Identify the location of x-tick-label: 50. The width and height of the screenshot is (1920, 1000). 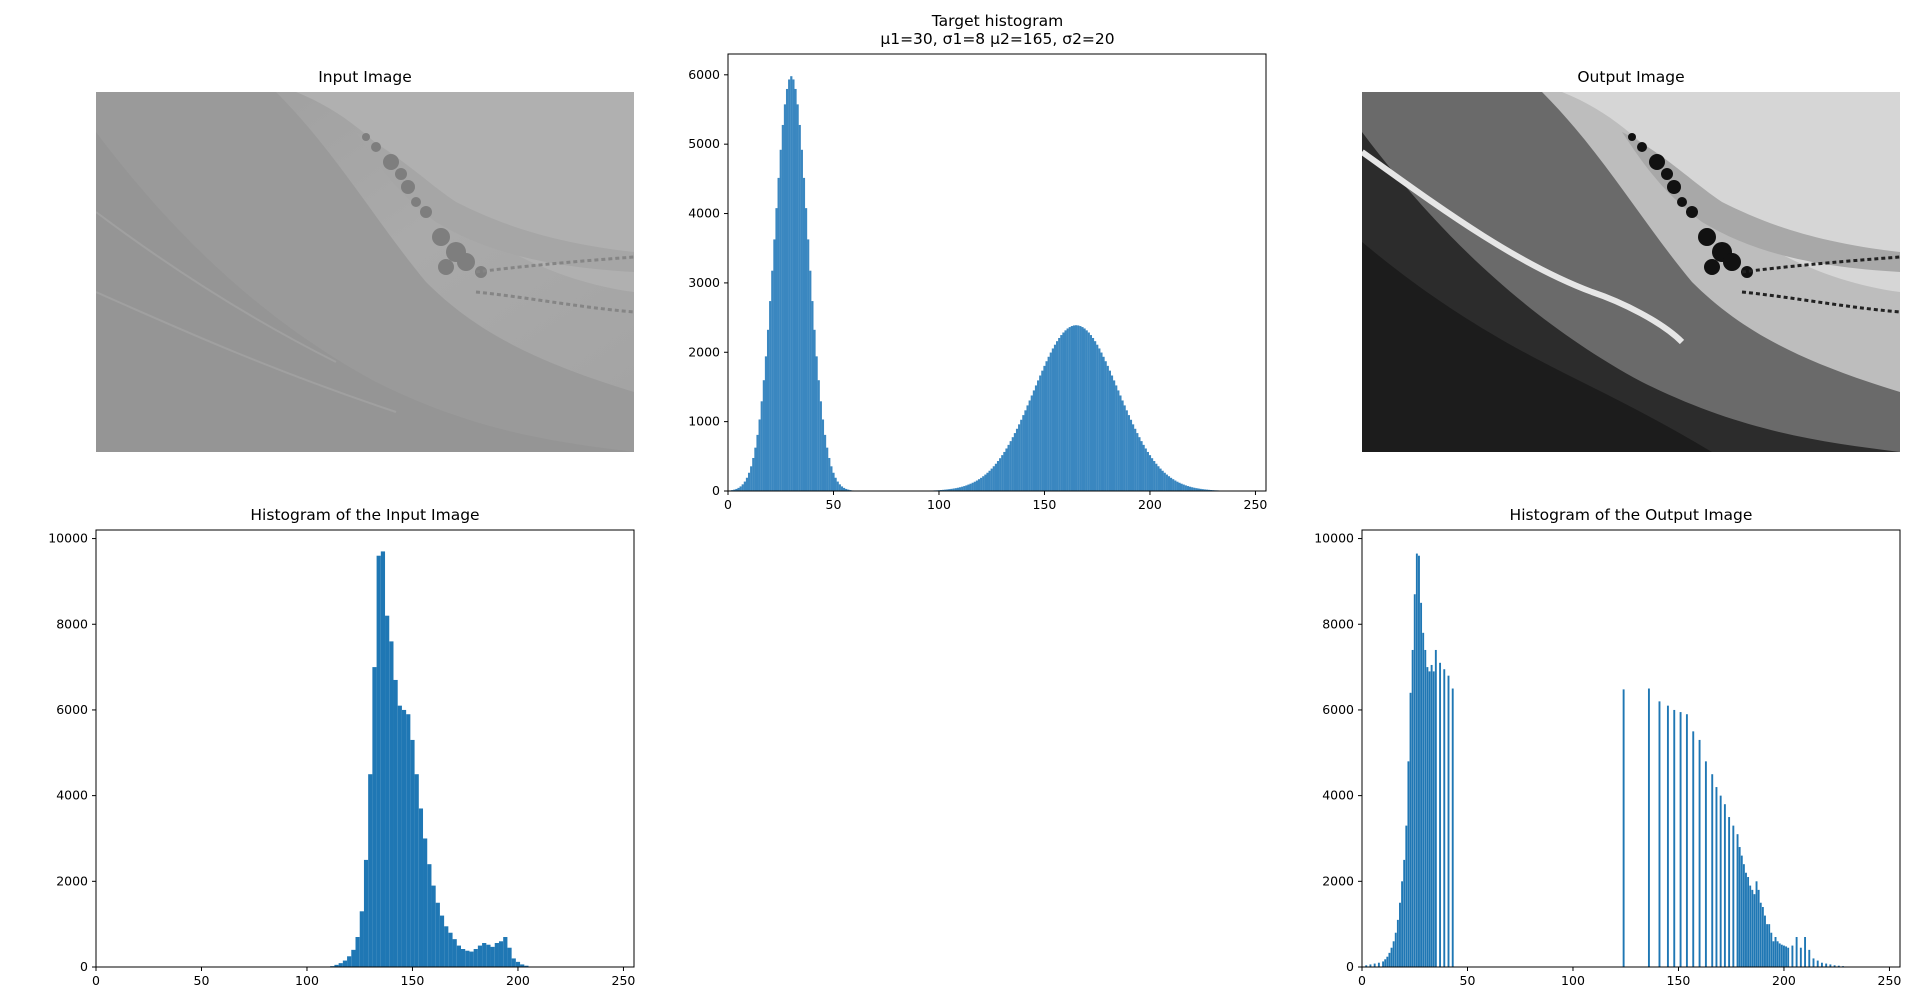
(1468, 980).